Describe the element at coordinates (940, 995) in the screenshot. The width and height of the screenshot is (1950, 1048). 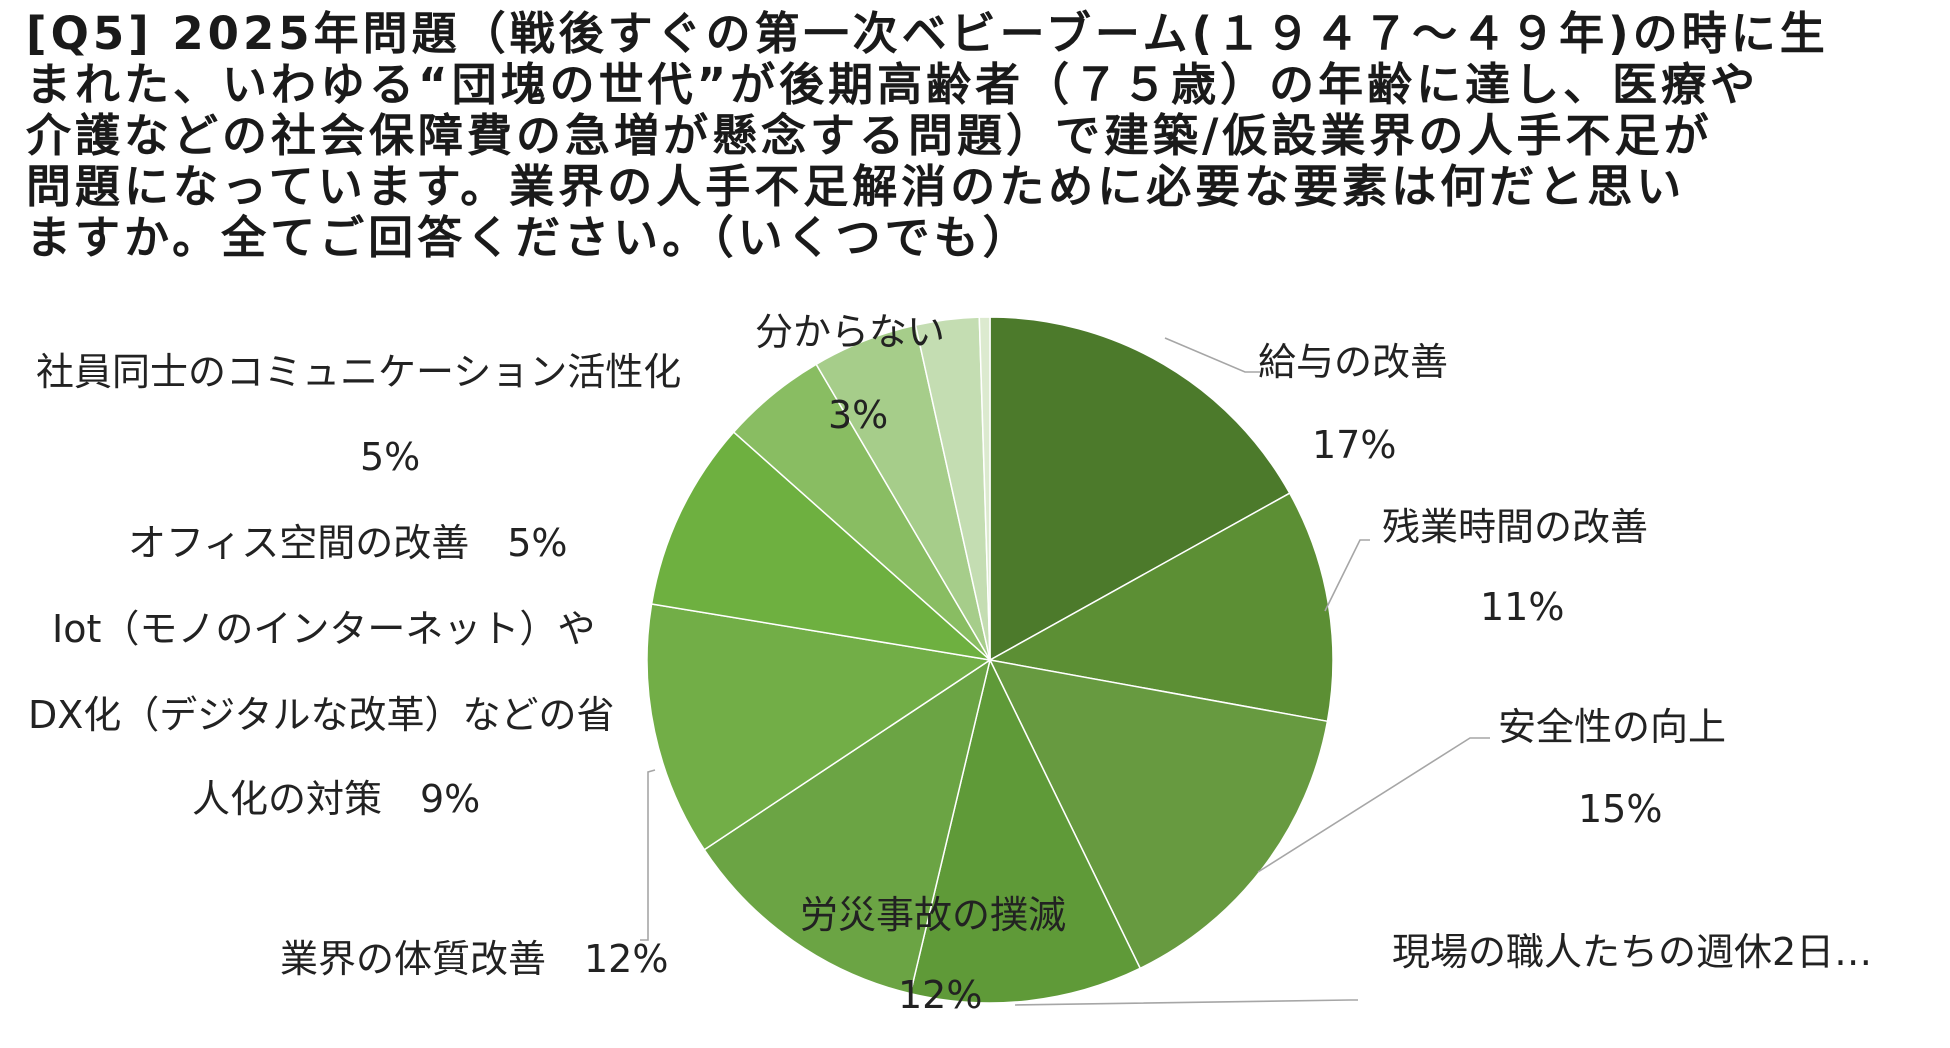
I see `label-rousai-pct: 12%` at that location.